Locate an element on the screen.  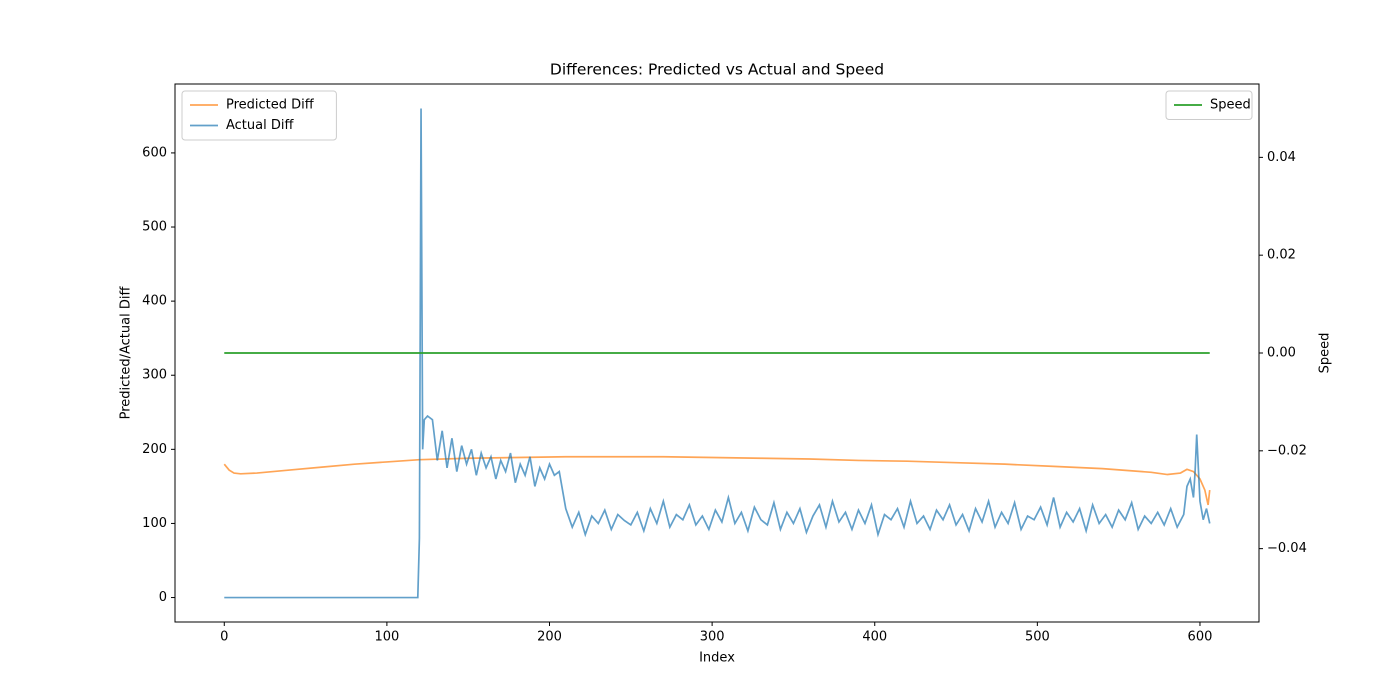
legend-label: Speed is located at coordinates (1230, 105).